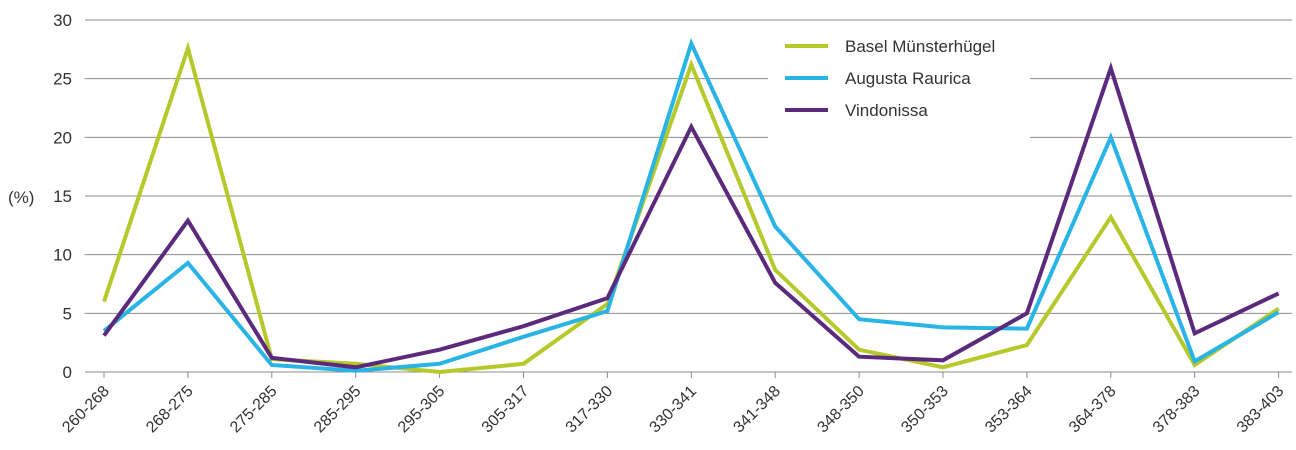 Image resolution: width=1296 pixels, height=450 pixels. Describe the element at coordinates (1177, 410) in the screenshot. I see `x-tick-label: 378-383` at that location.